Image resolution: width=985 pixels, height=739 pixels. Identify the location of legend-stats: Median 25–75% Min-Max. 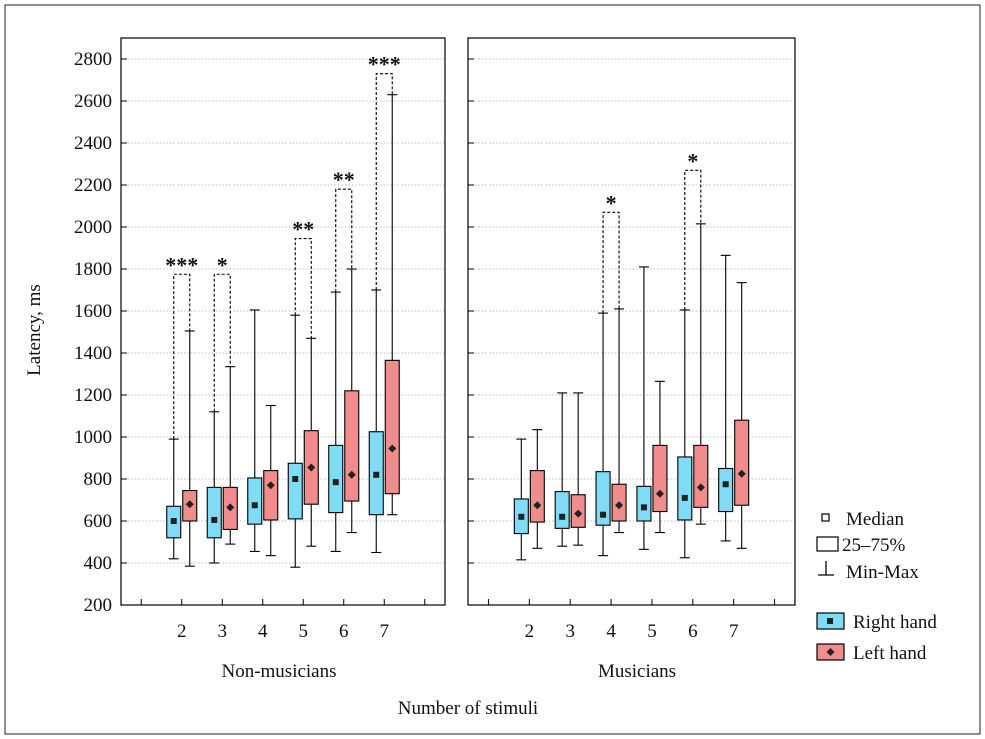
(867, 546).